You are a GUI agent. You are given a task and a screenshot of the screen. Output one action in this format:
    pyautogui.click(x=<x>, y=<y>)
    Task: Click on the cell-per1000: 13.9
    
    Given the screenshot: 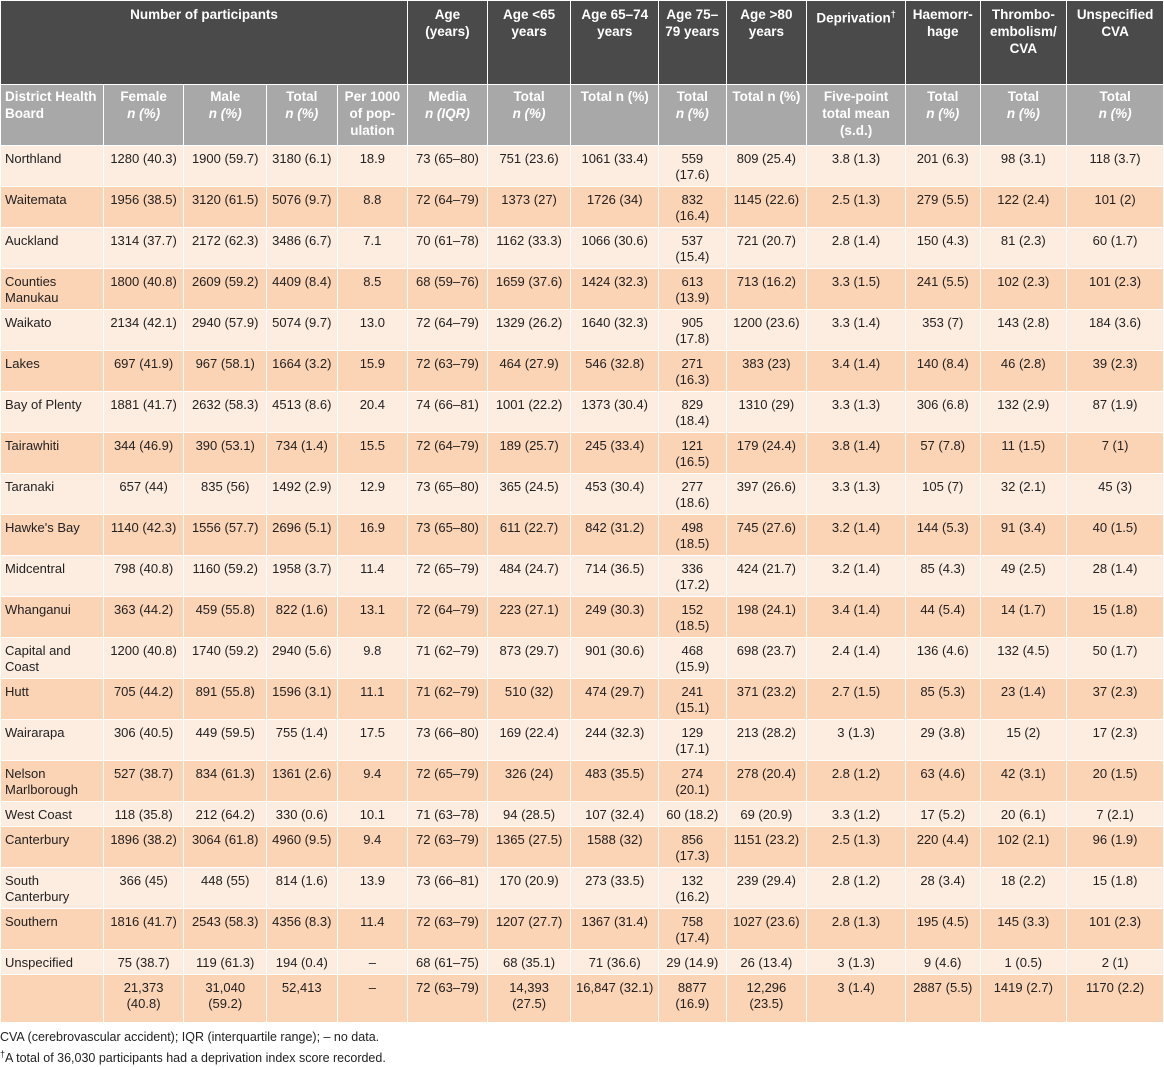 What is the action you would take?
    pyautogui.click(x=372, y=888)
    